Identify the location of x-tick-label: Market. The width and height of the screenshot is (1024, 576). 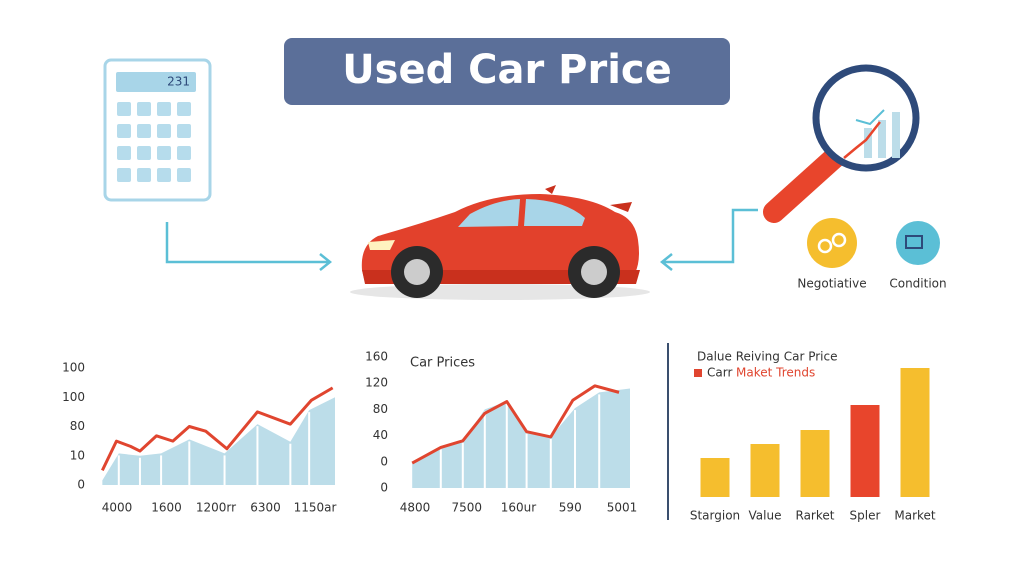
(915, 516).